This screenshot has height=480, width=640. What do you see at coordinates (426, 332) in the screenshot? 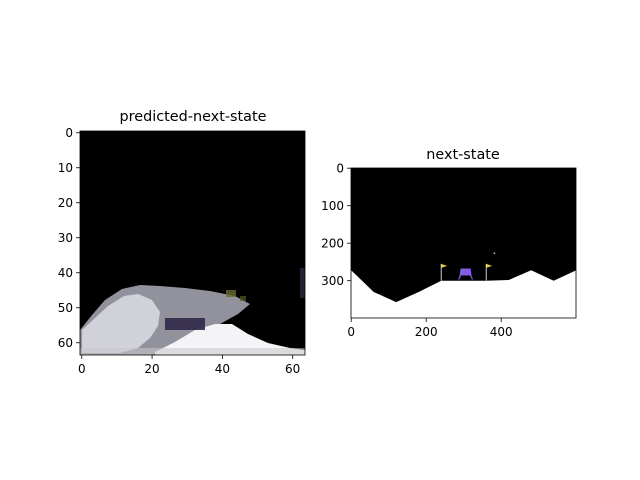
I see `x-tick-label: 200` at bounding box center [426, 332].